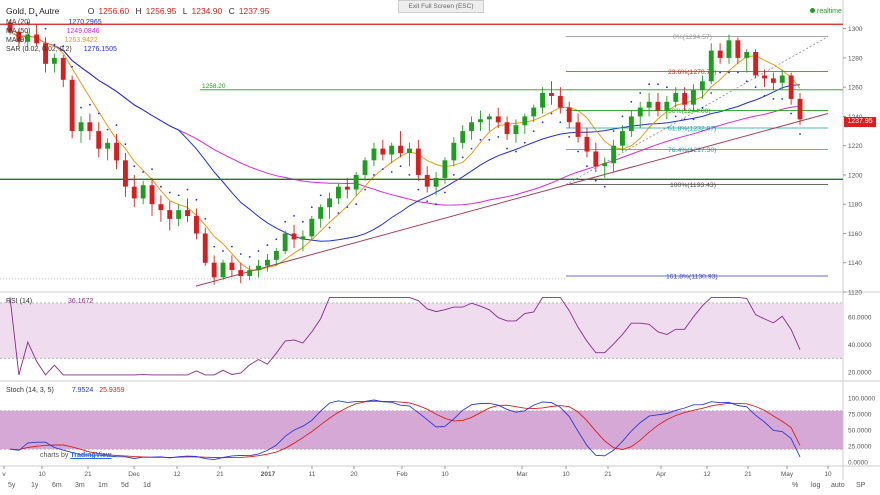 Image resolution: width=880 pixels, height=495 pixels. I want to click on stoch-legend: Stoch (14, 3, 5) 7.9524 25.9359, so click(67, 390).